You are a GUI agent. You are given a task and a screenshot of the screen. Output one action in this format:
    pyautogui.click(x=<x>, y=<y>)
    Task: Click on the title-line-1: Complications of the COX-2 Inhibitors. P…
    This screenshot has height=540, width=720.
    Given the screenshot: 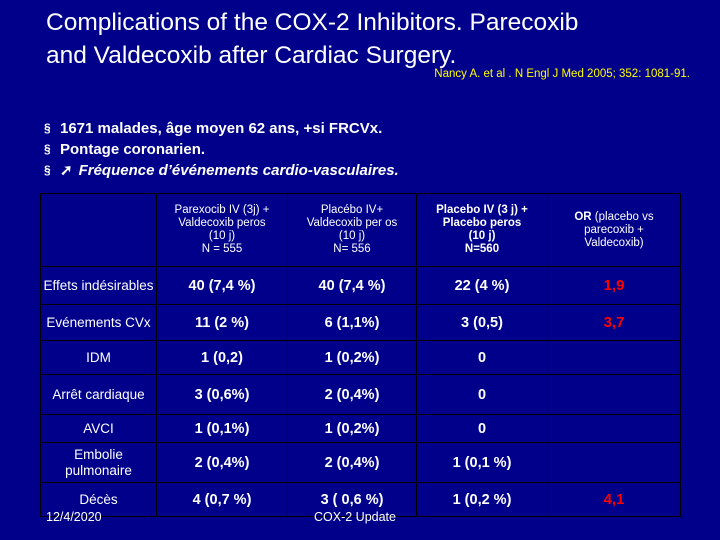 What is the action you would take?
    pyautogui.click(x=312, y=22)
    